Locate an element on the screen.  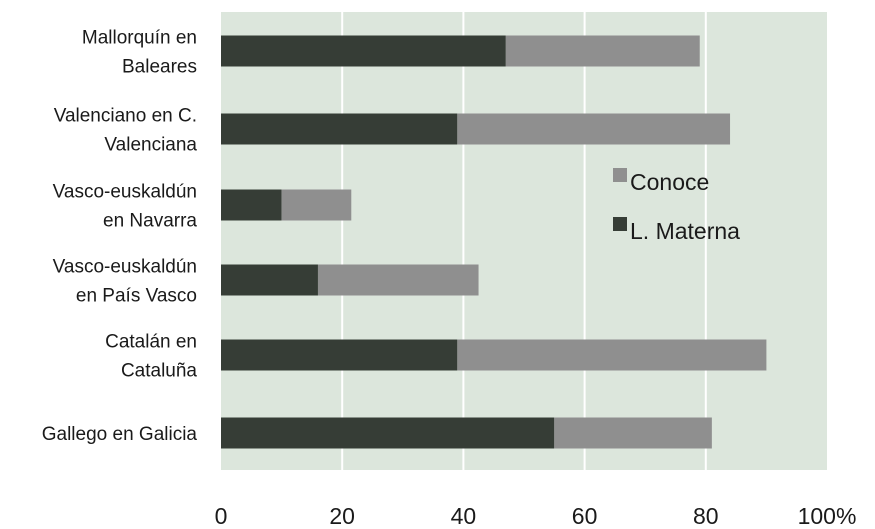
category-label: Gallego en Galicia is located at coordinates (120, 434).